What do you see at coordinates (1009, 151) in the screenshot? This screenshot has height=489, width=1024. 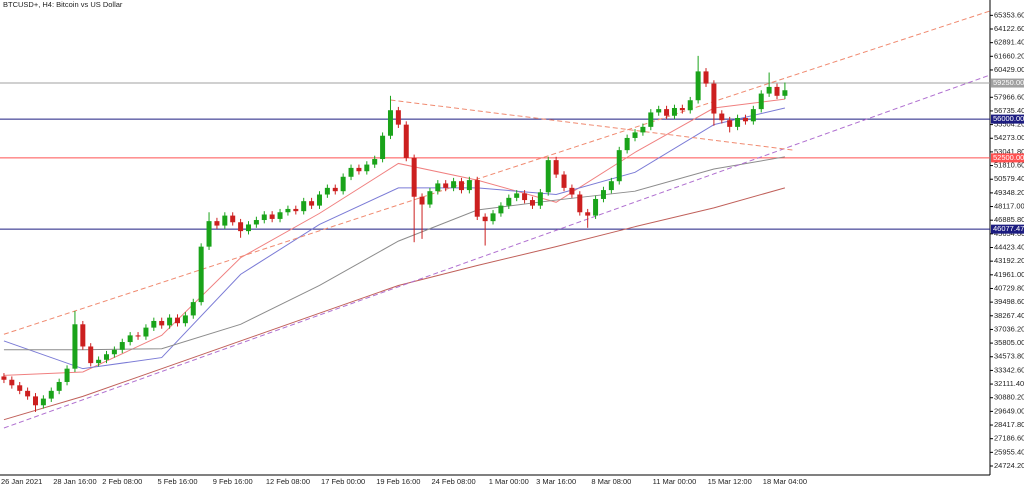 I see `y-tick-label: 53041.80` at bounding box center [1009, 151].